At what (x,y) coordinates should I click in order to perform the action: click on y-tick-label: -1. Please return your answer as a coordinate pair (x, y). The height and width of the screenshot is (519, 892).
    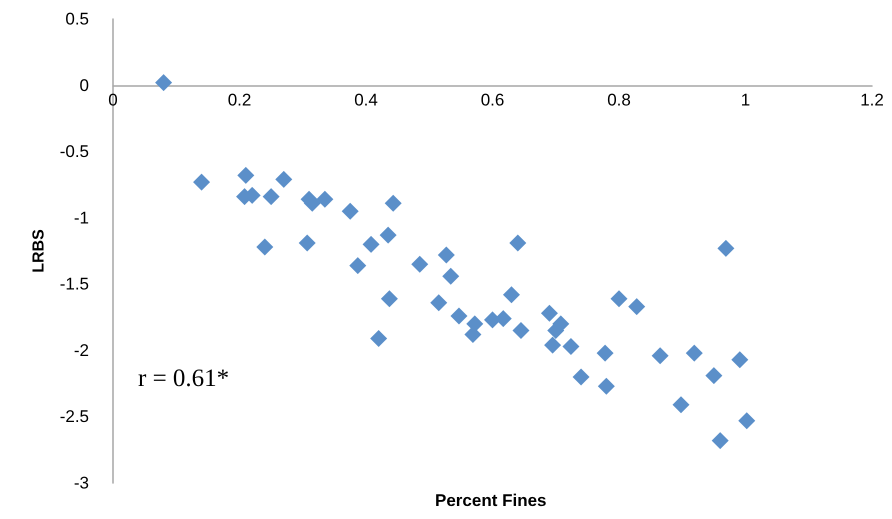
    Looking at the image, I should click on (81, 218).